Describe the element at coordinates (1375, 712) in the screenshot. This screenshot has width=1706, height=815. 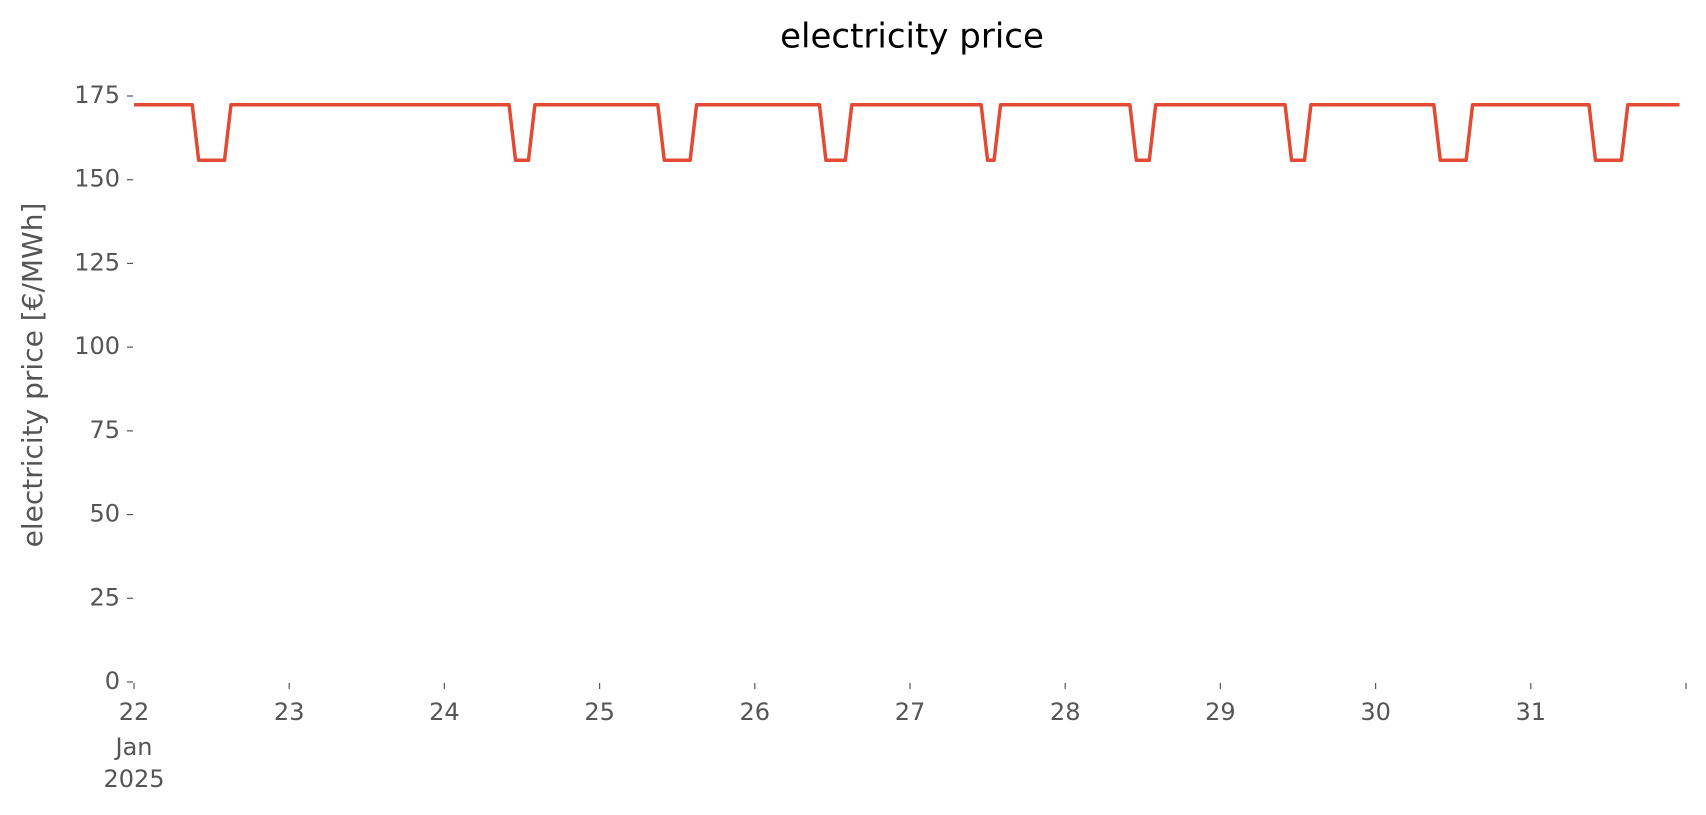
I see `x-tick-label: 30` at that location.